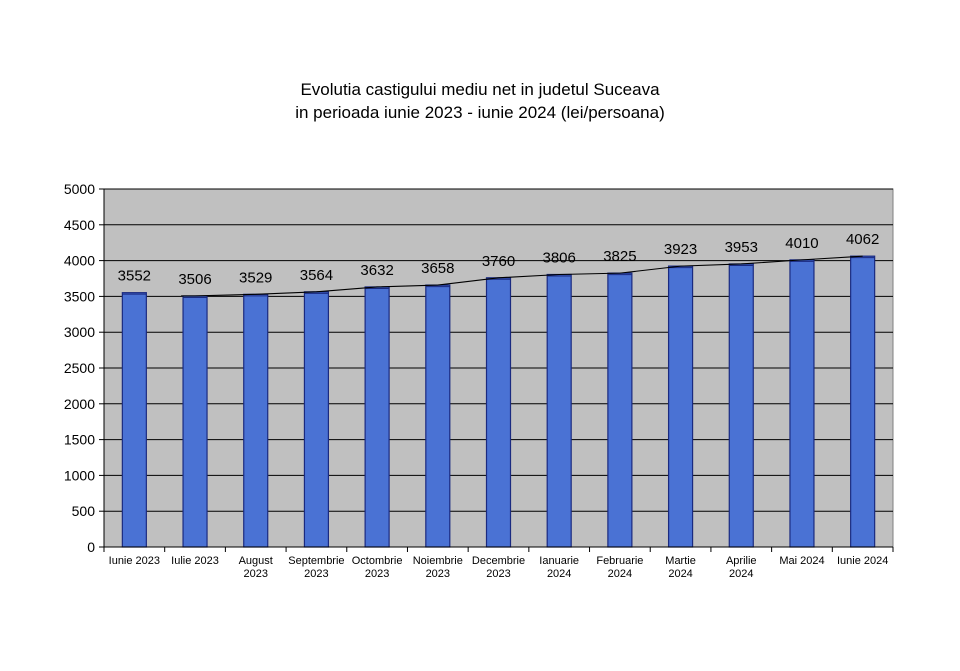 The height and width of the screenshot is (671, 960). I want to click on data-label: 3825, so click(619, 256).